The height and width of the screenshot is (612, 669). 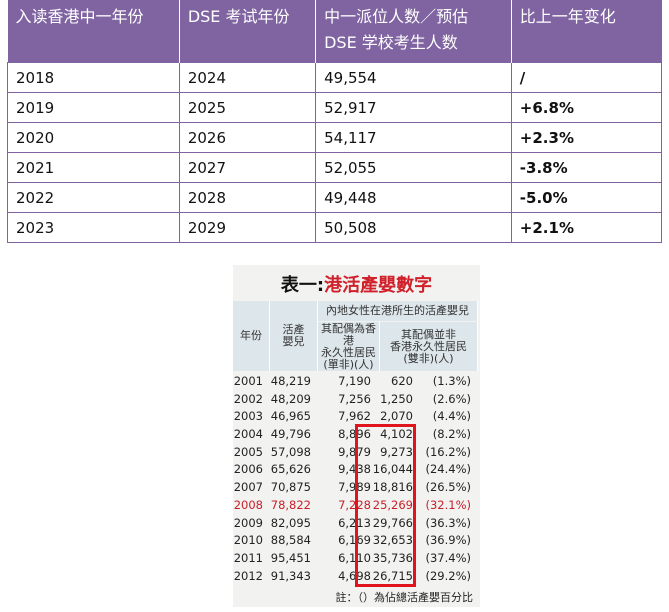 I want to click on cell: 6,213, so click(x=354, y=522).